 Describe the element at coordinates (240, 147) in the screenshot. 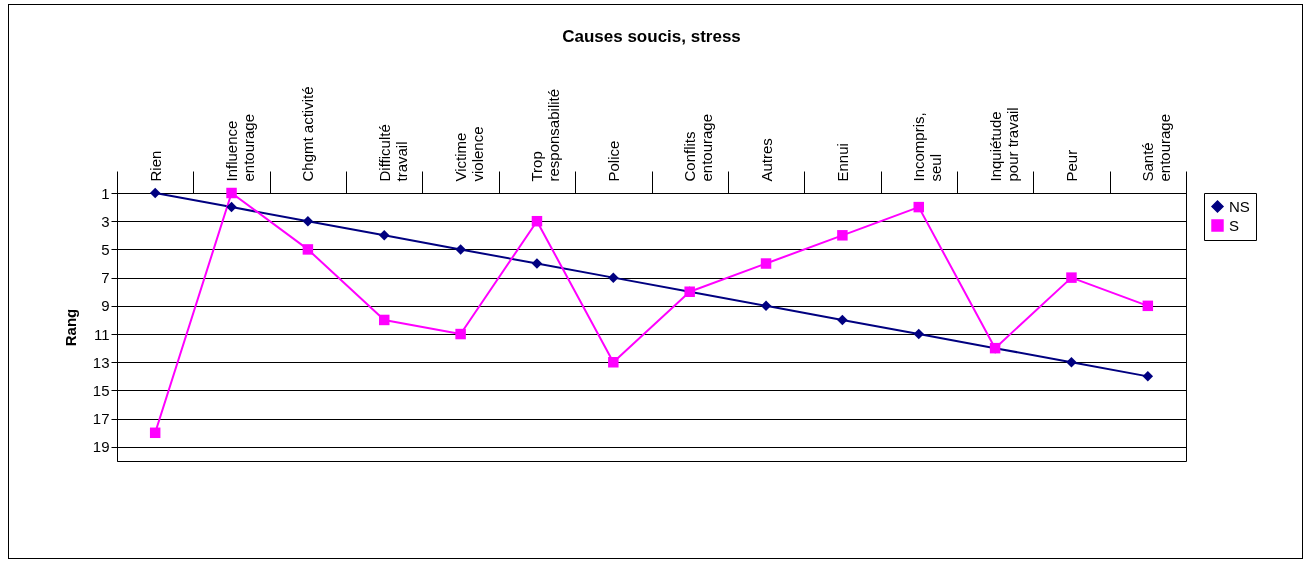

I see `x-tick-label: Influence entourage` at that location.